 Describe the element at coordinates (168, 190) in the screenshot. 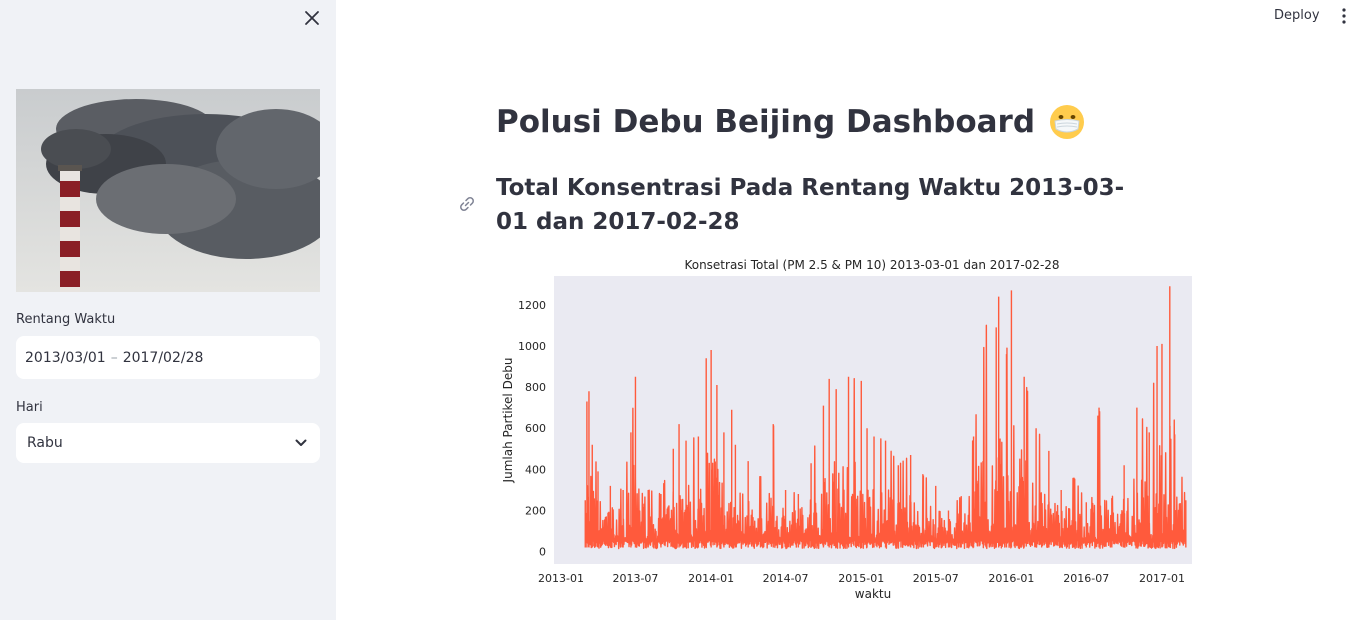

I see `smokestack-pollution-image` at that location.